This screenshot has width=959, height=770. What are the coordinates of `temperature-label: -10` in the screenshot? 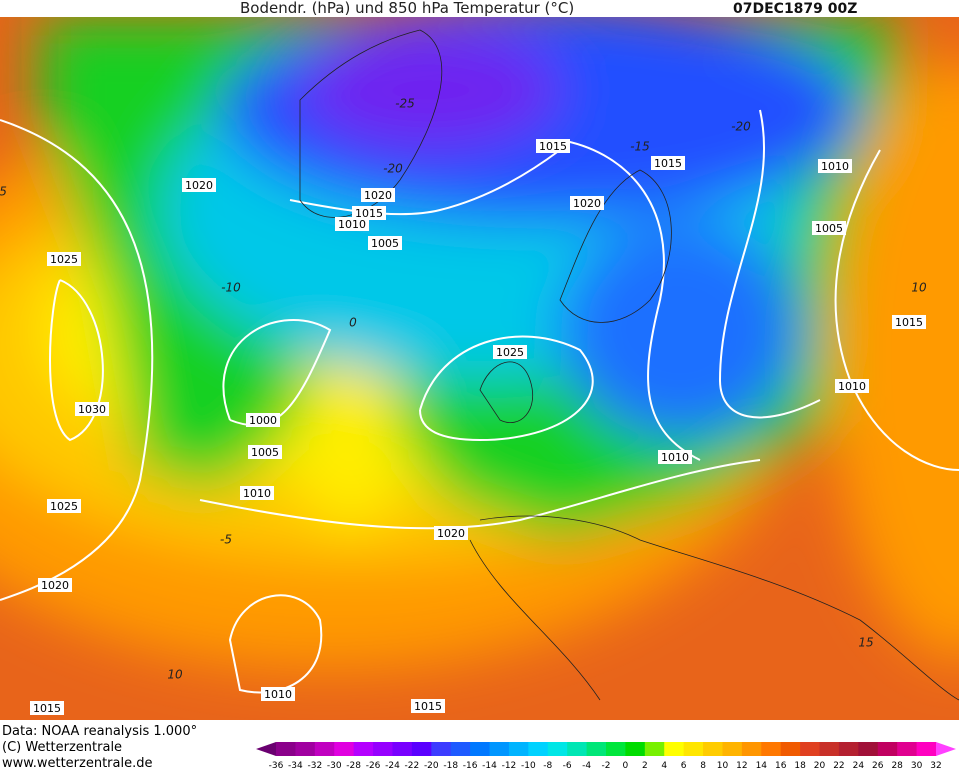 It's located at (231, 288).